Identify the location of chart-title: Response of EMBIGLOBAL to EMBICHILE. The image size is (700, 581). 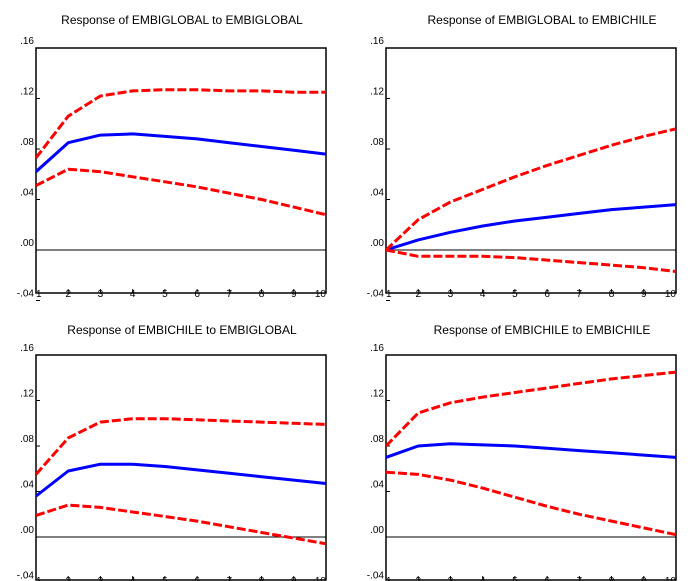
(542, 20).